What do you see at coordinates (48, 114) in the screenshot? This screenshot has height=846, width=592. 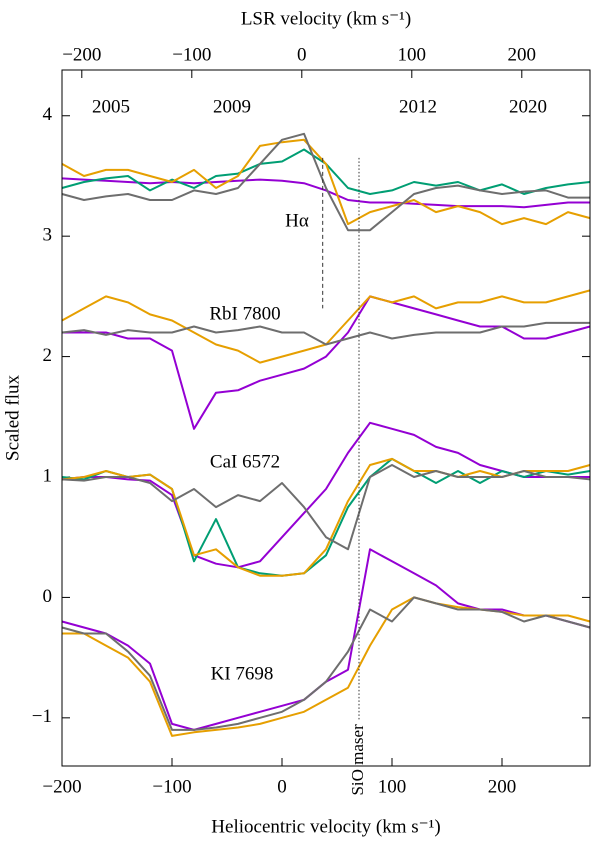 I see `y-tick-label: 4` at bounding box center [48, 114].